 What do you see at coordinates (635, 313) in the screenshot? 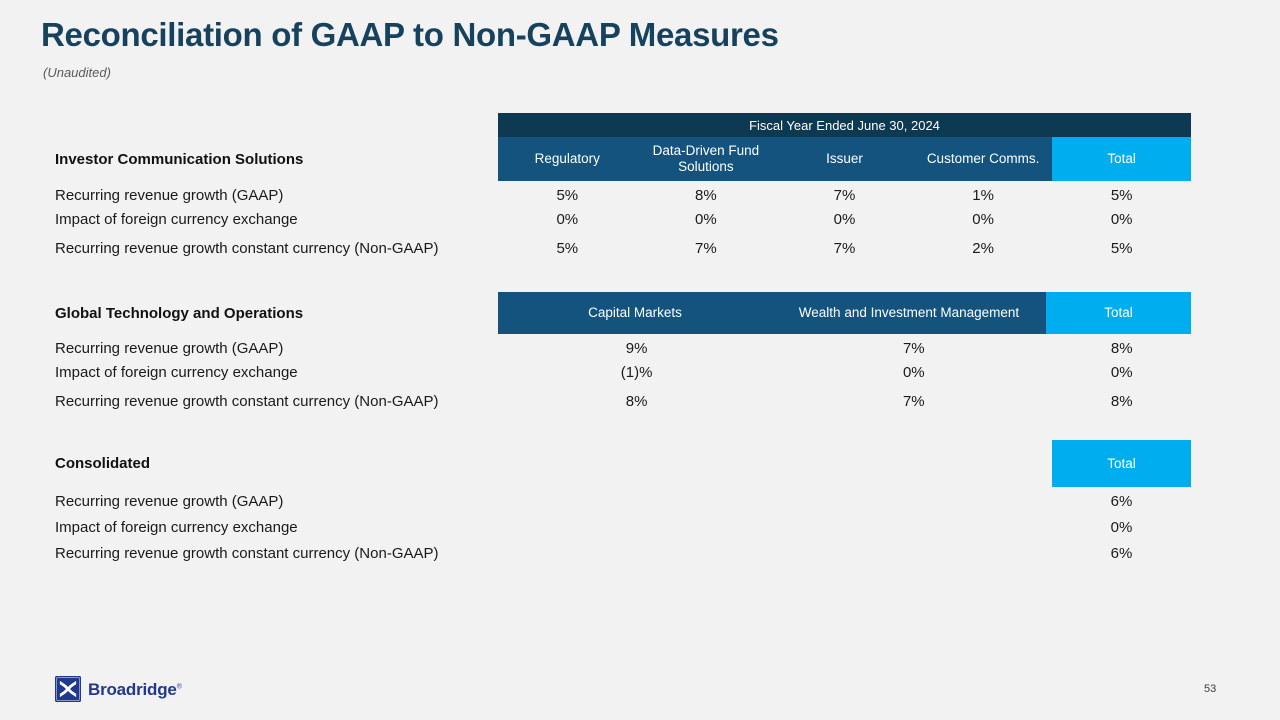
I see `gto-col-capital-markets: Capital Markets` at bounding box center [635, 313].